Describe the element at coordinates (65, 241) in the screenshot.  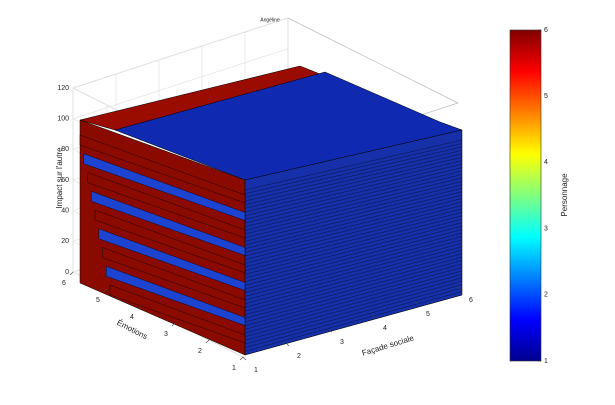
I see `z-tick-label: 20` at that location.